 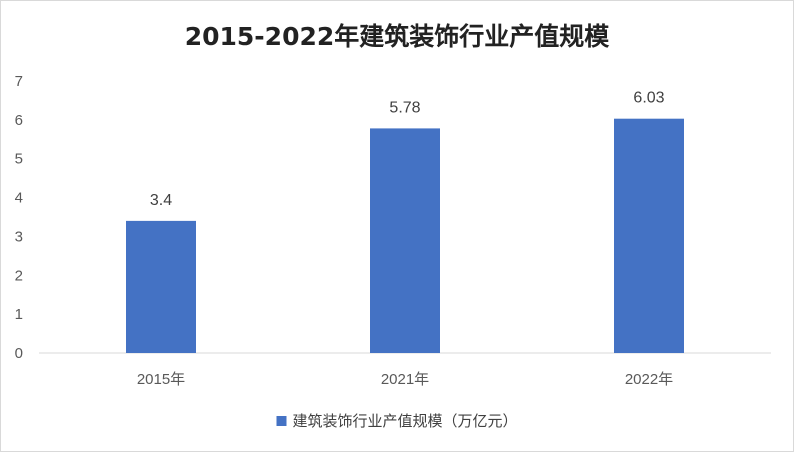 What do you see at coordinates (161, 379) in the screenshot?
I see `x-tick-label: 2015年` at bounding box center [161, 379].